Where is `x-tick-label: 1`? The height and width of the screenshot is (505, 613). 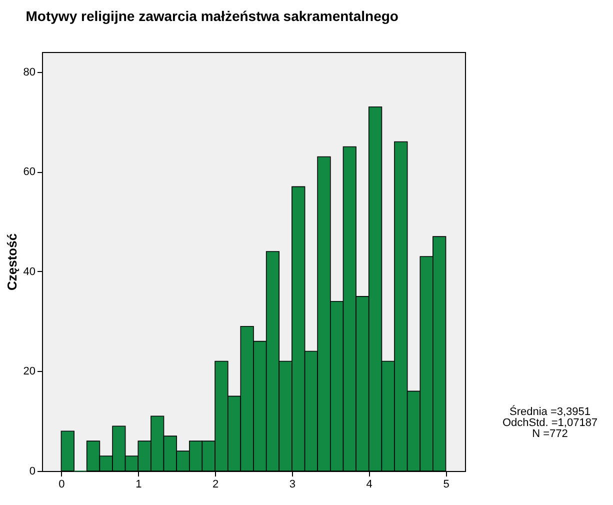 x-tick-label: 1 is located at coordinates (139, 484).